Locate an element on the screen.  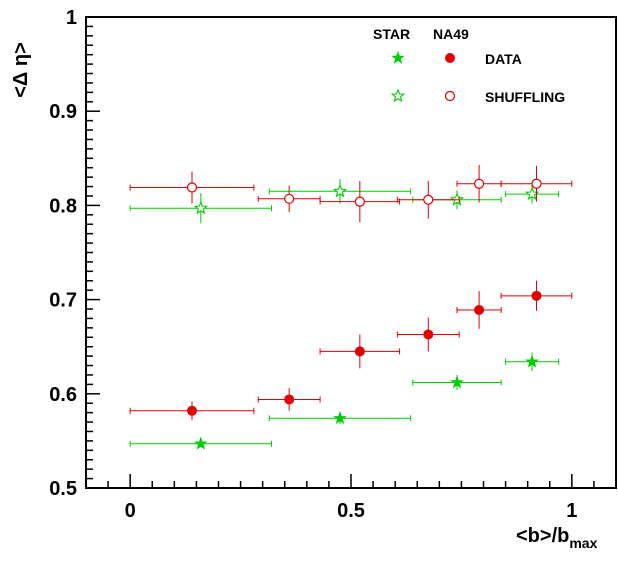
legend-label-shuffling: SHUFFLING is located at coordinates (525, 97).